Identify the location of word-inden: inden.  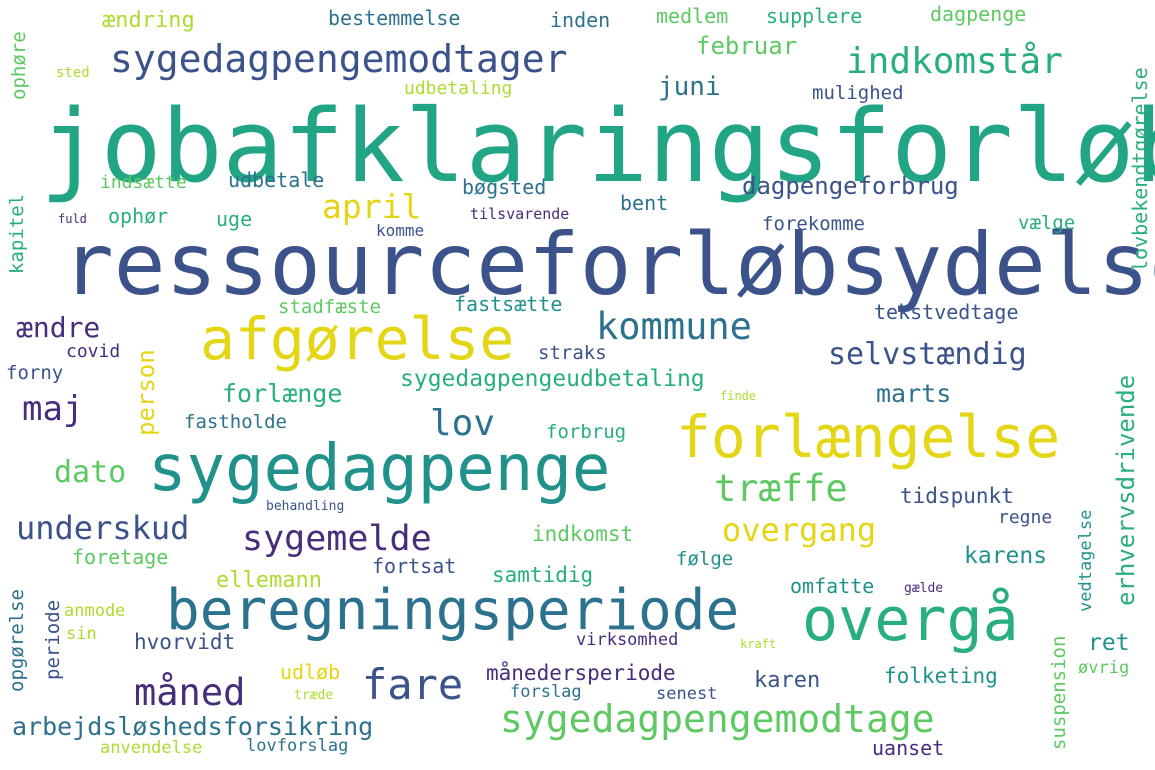
(580, 20).